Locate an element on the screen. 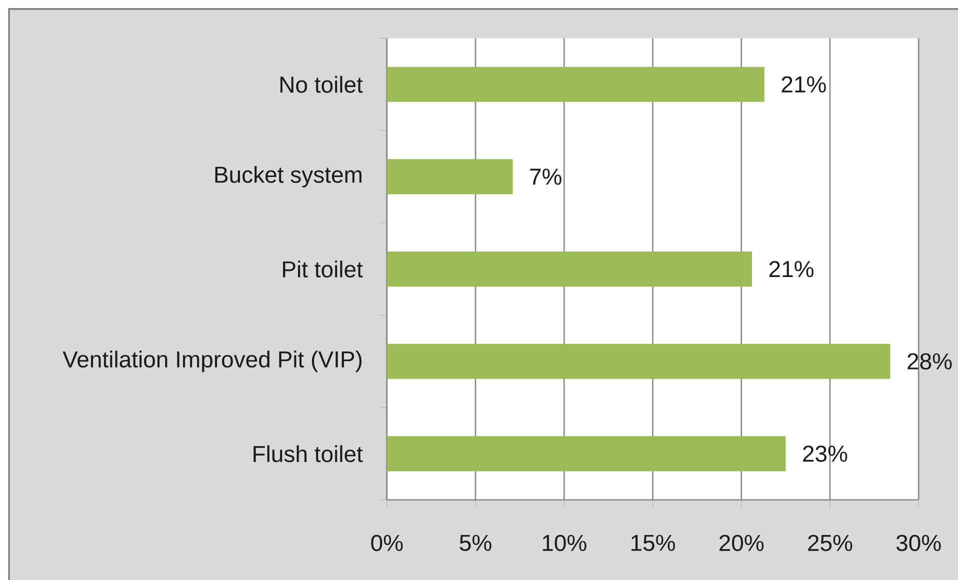 The height and width of the screenshot is (580, 958). y-tick-label: Flush toilet is located at coordinates (308, 453).